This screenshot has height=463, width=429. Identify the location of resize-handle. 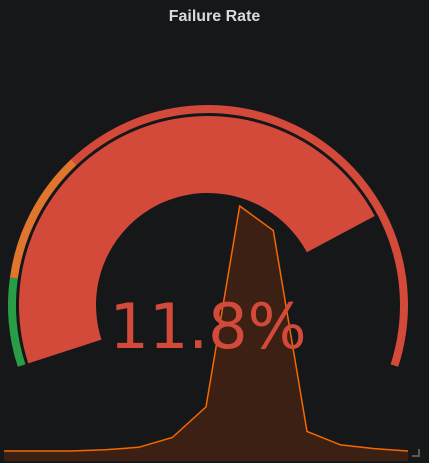
(416, 453).